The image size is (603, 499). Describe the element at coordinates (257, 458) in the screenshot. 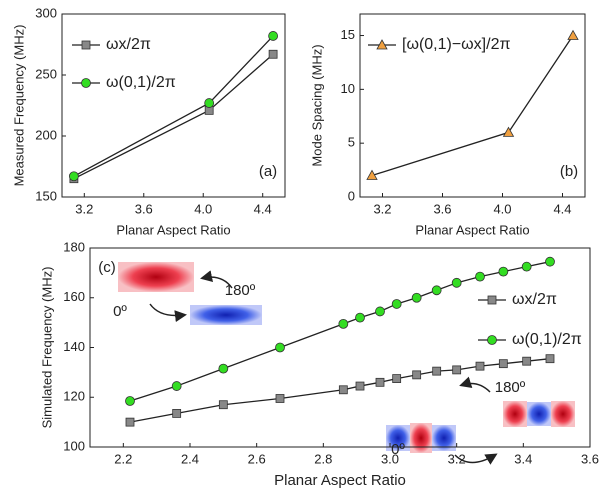

I see `x-tick-label: 2.6` at that location.